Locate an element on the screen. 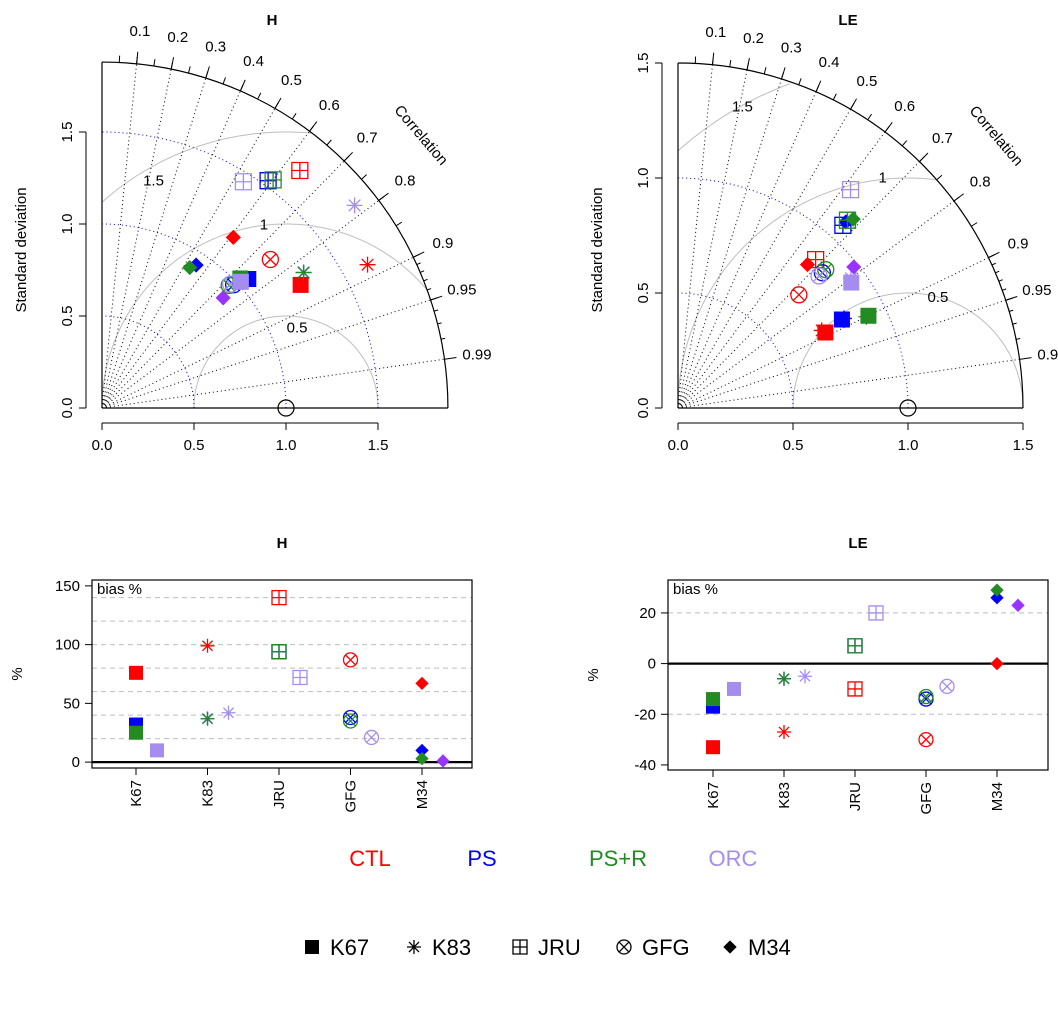 Image resolution: width=1058 pixels, height=1023 pixels. legend-site-label: GFG is located at coordinates (666, 947).